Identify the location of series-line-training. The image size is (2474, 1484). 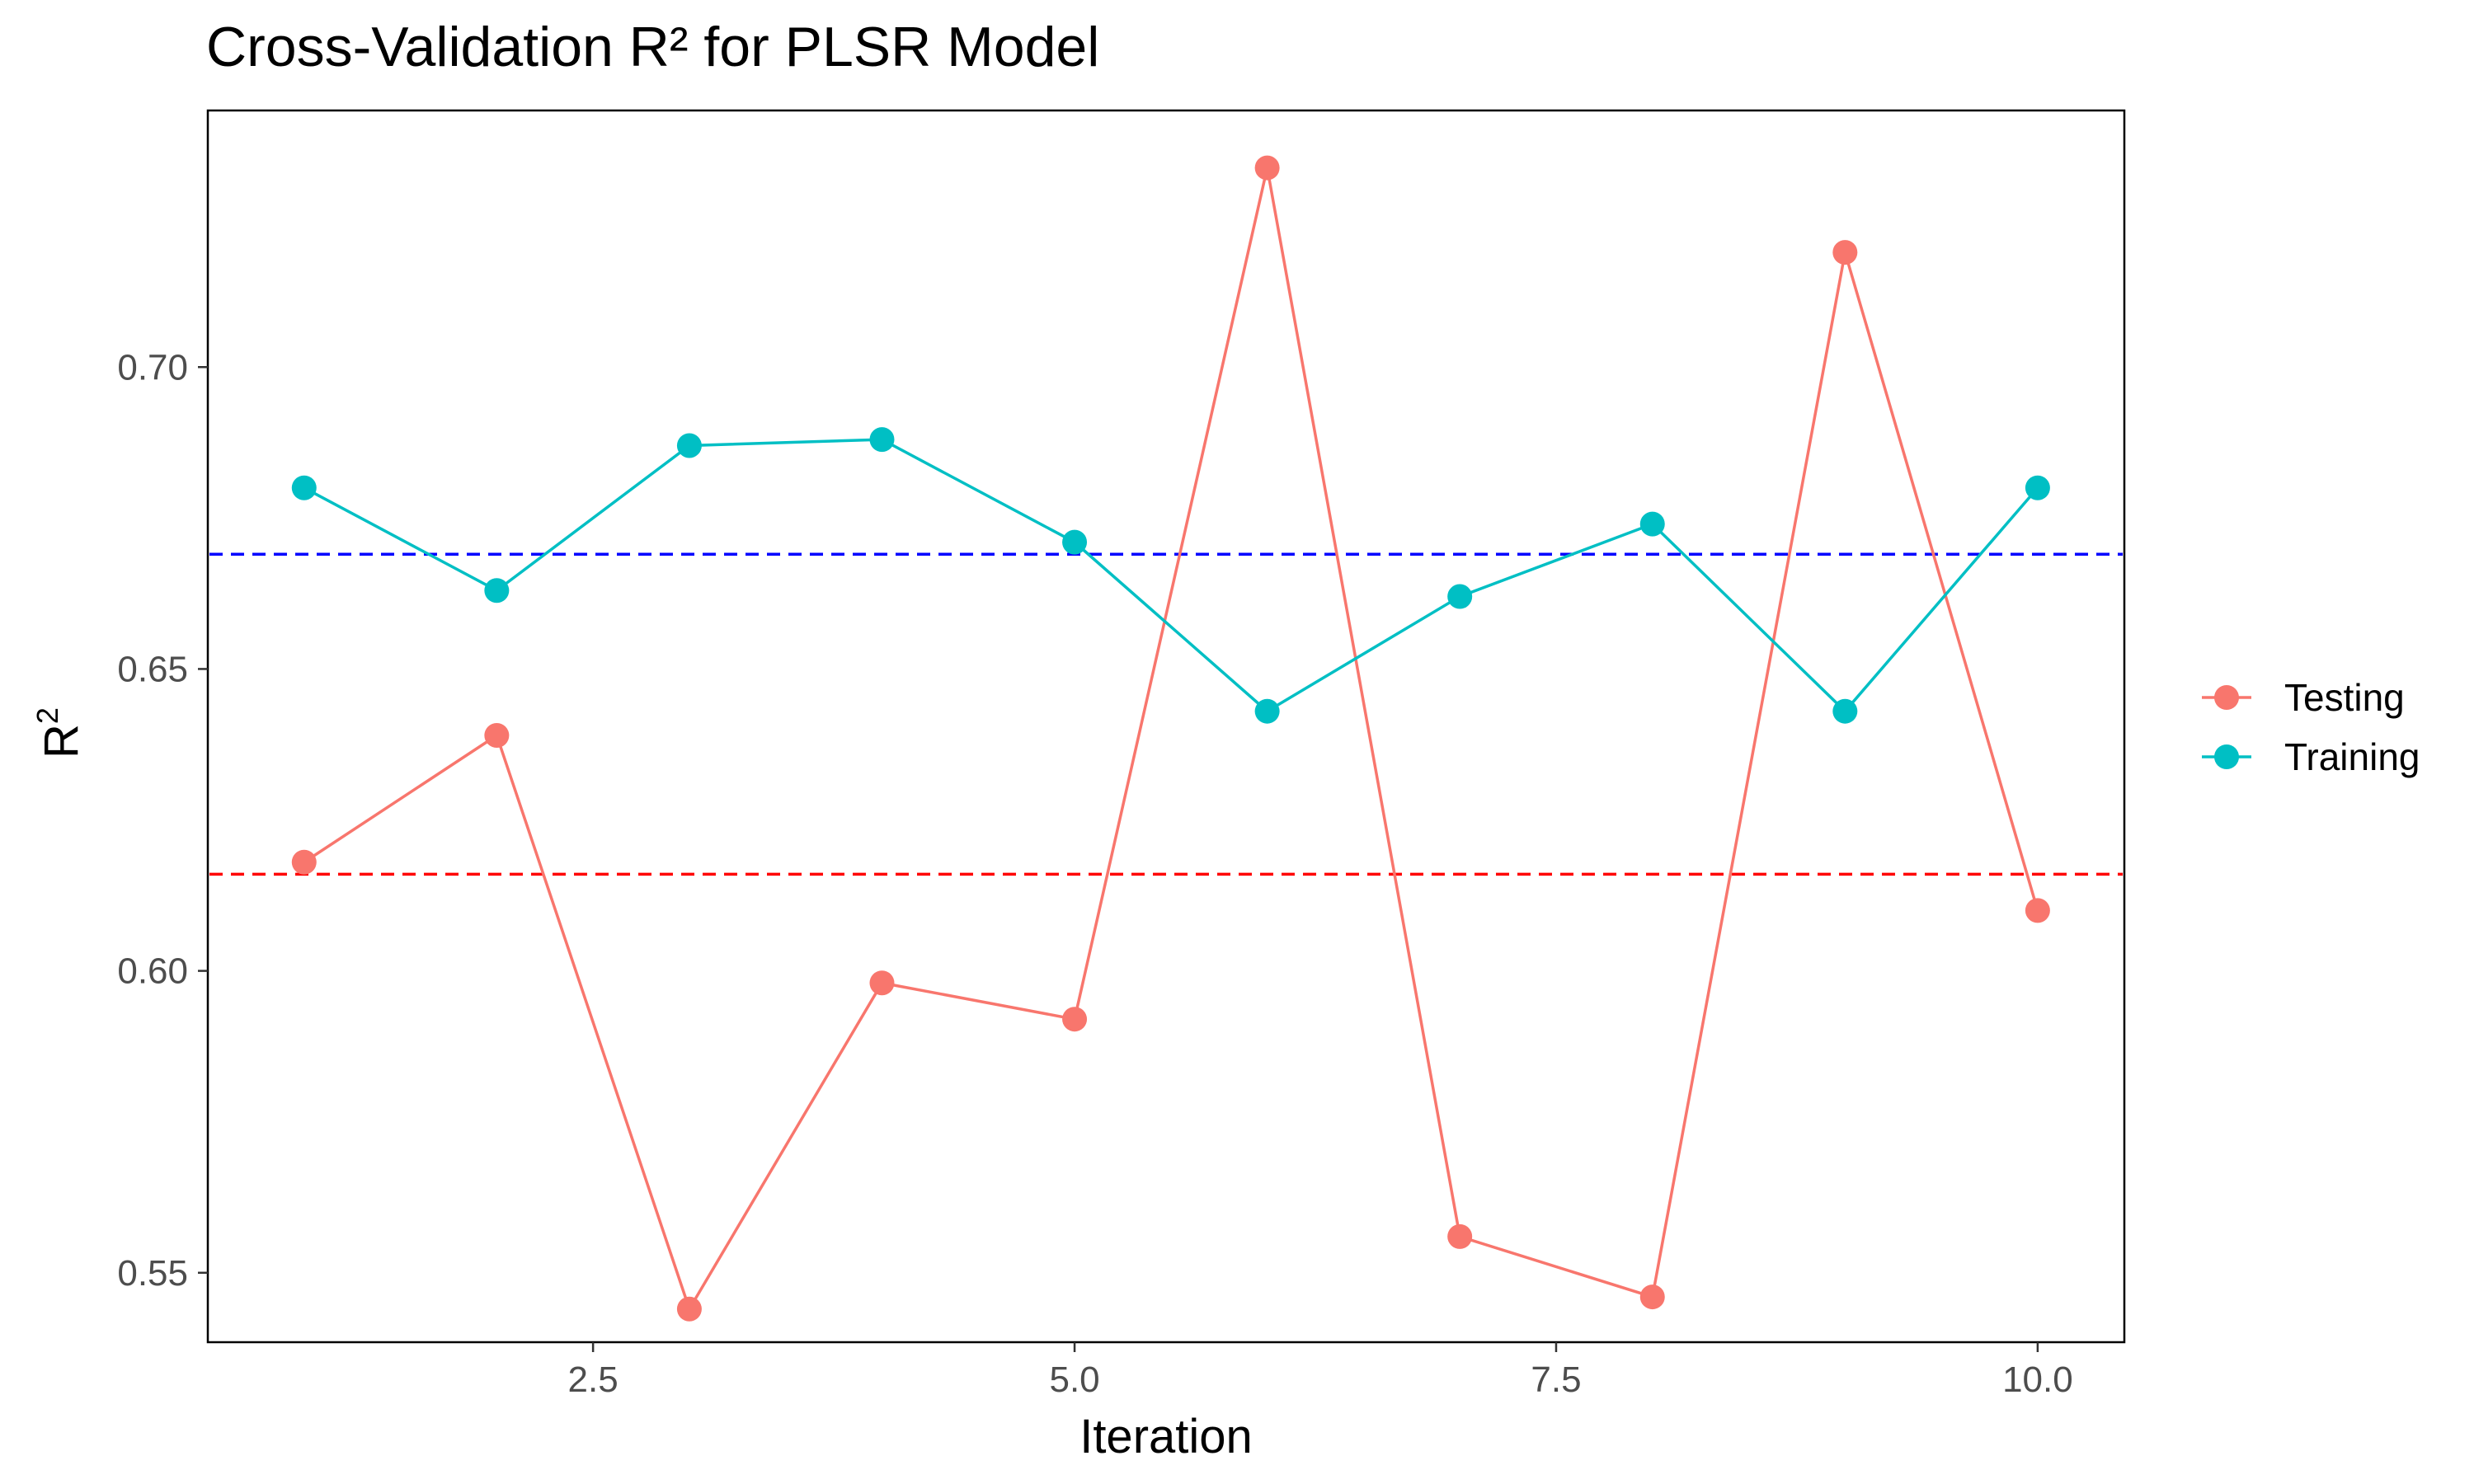
(1171, 576).